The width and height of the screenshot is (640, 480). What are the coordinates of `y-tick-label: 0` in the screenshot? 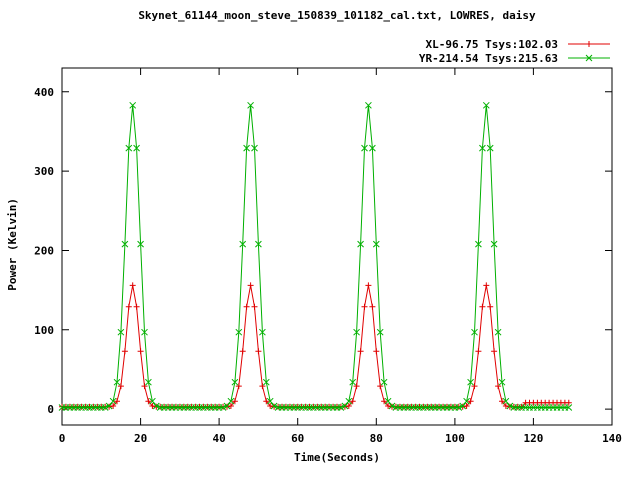 It's located at (50, 409).